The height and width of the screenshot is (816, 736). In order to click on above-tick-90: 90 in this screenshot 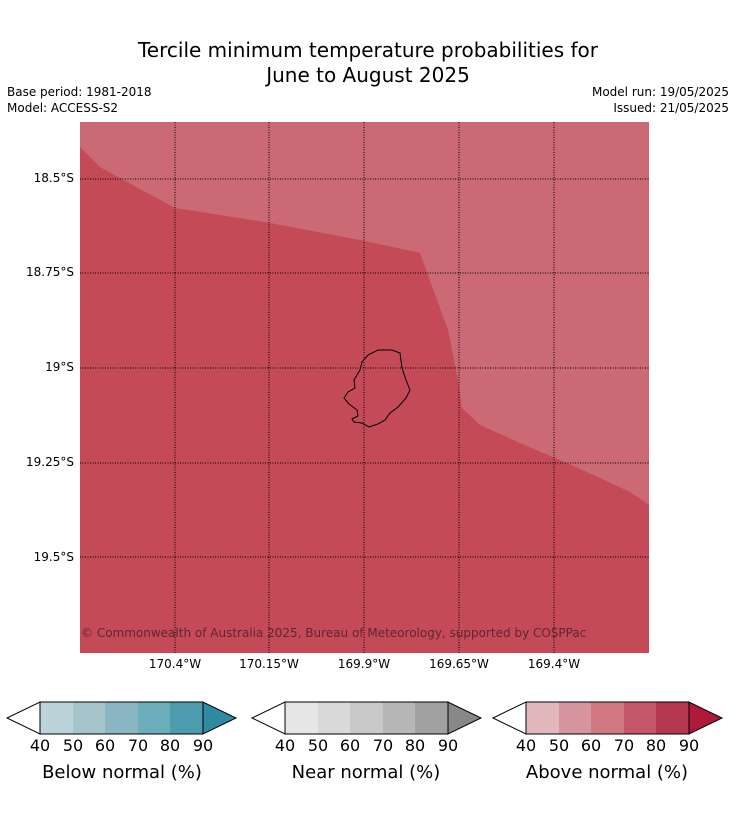, I will do `click(689, 745)`.